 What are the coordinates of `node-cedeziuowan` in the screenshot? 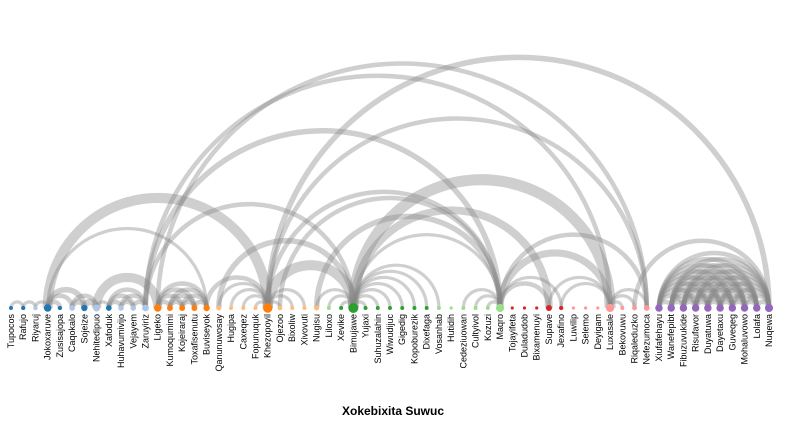 It's located at (463, 308).